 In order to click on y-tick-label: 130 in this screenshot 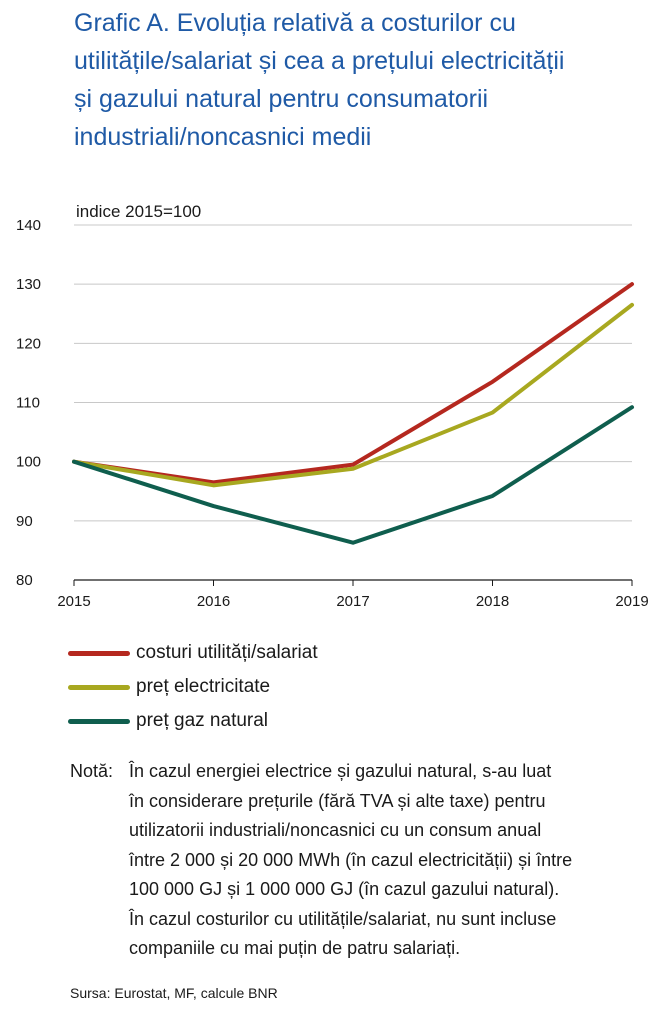, I will do `click(28, 284)`.